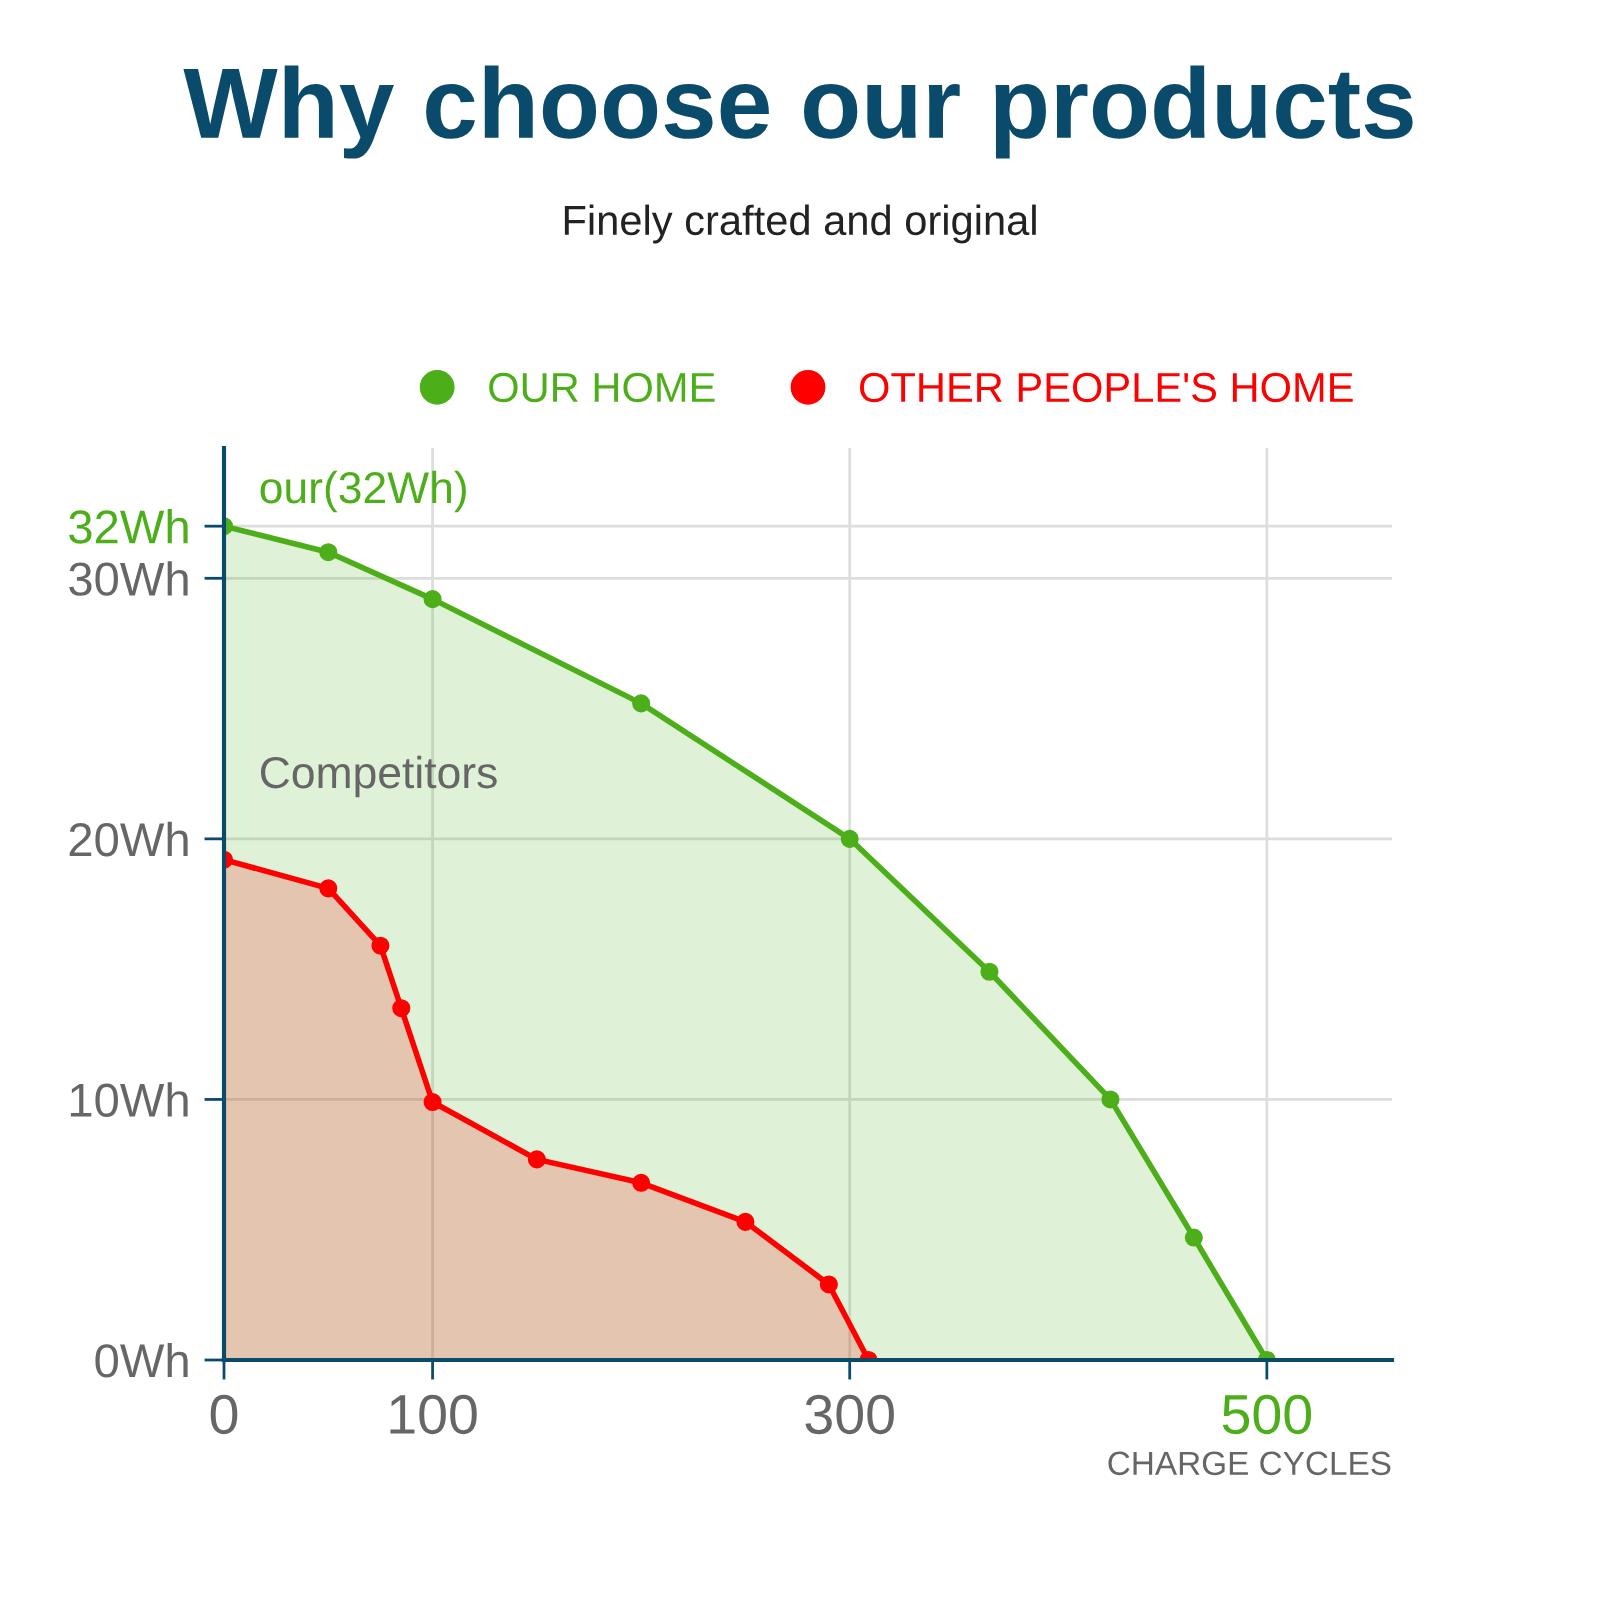 The image size is (1600, 1600). I want to click on legend-label: OTHER PEOPLE'S HOME, so click(1106, 387).